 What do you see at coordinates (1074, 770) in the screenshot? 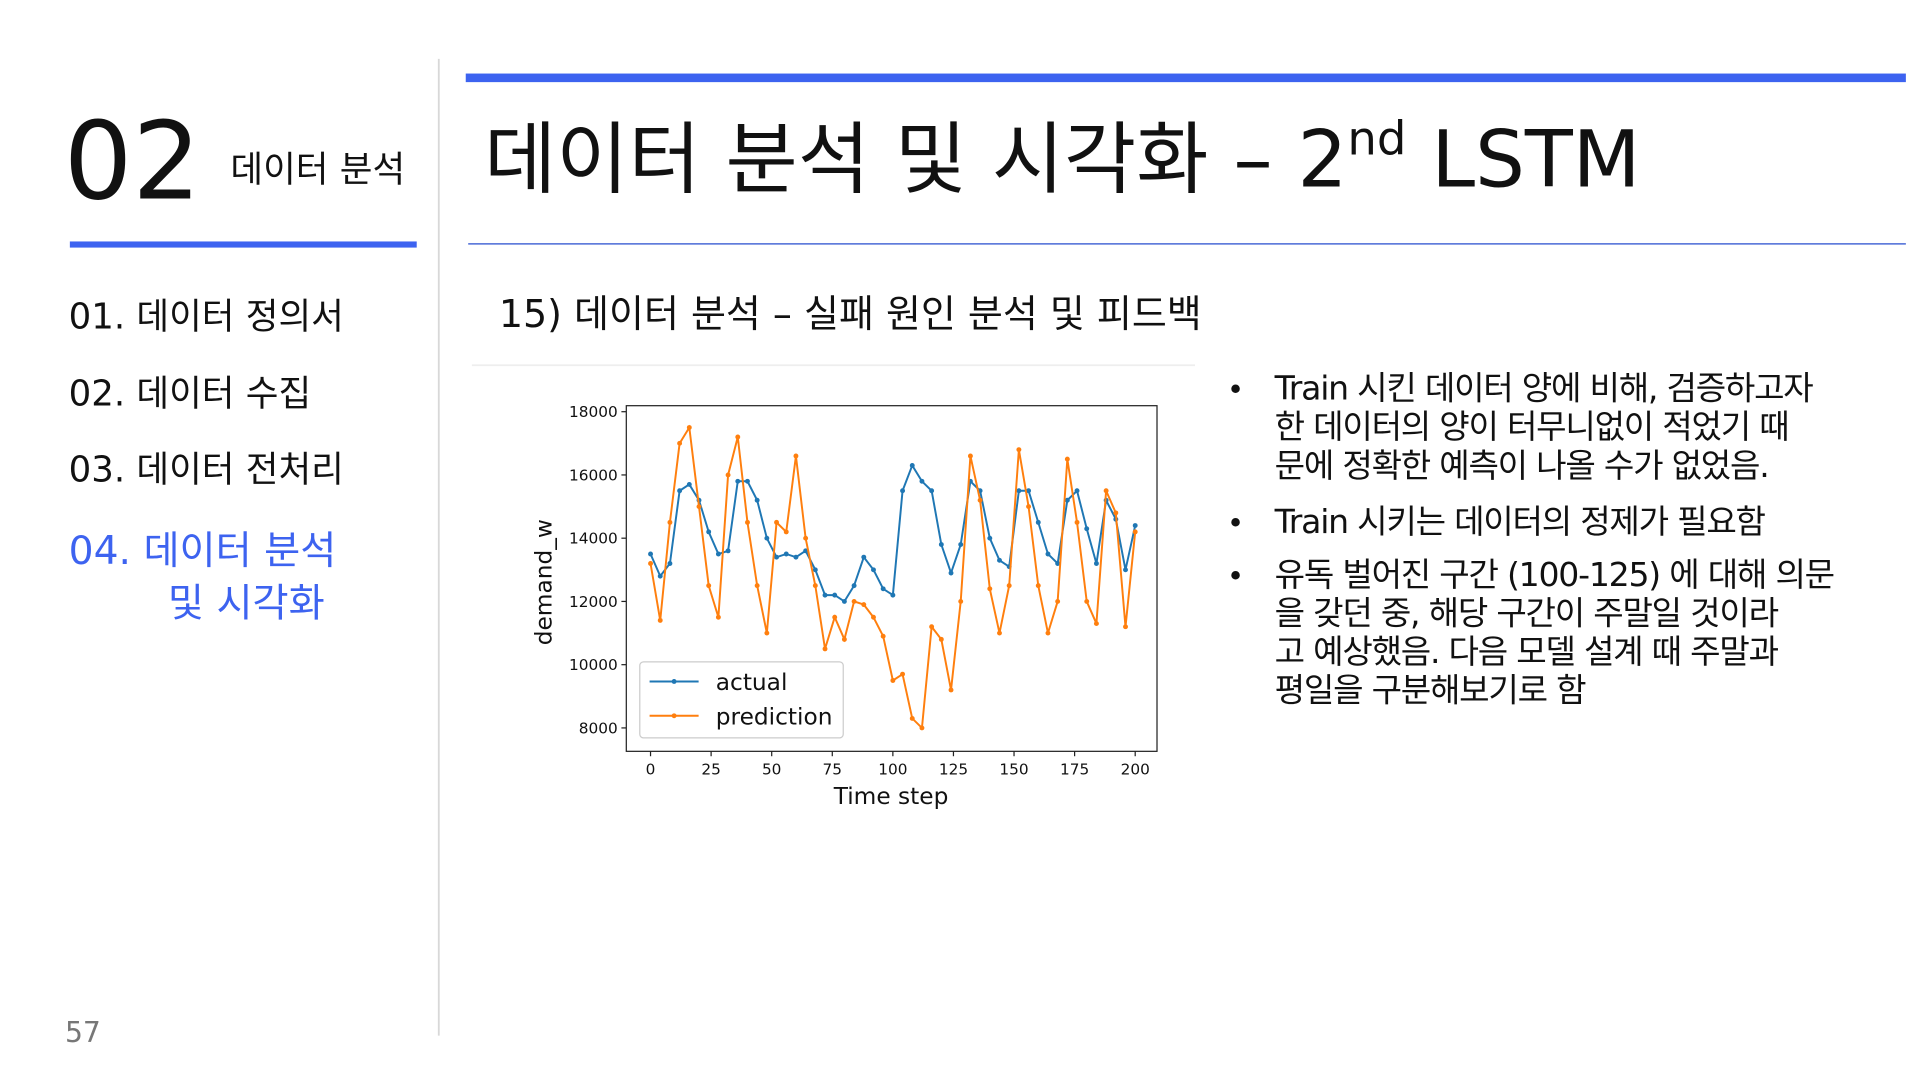
I see `x-tick-label: 175` at bounding box center [1074, 770].